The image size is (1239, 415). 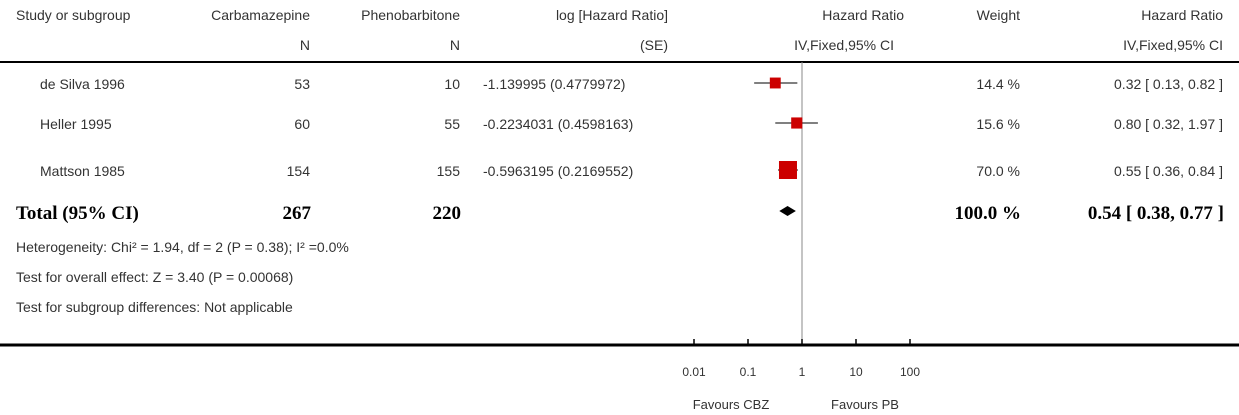 What do you see at coordinates (998, 15) in the screenshot?
I see `header-weight: Weight` at bounding box center [998, 15].